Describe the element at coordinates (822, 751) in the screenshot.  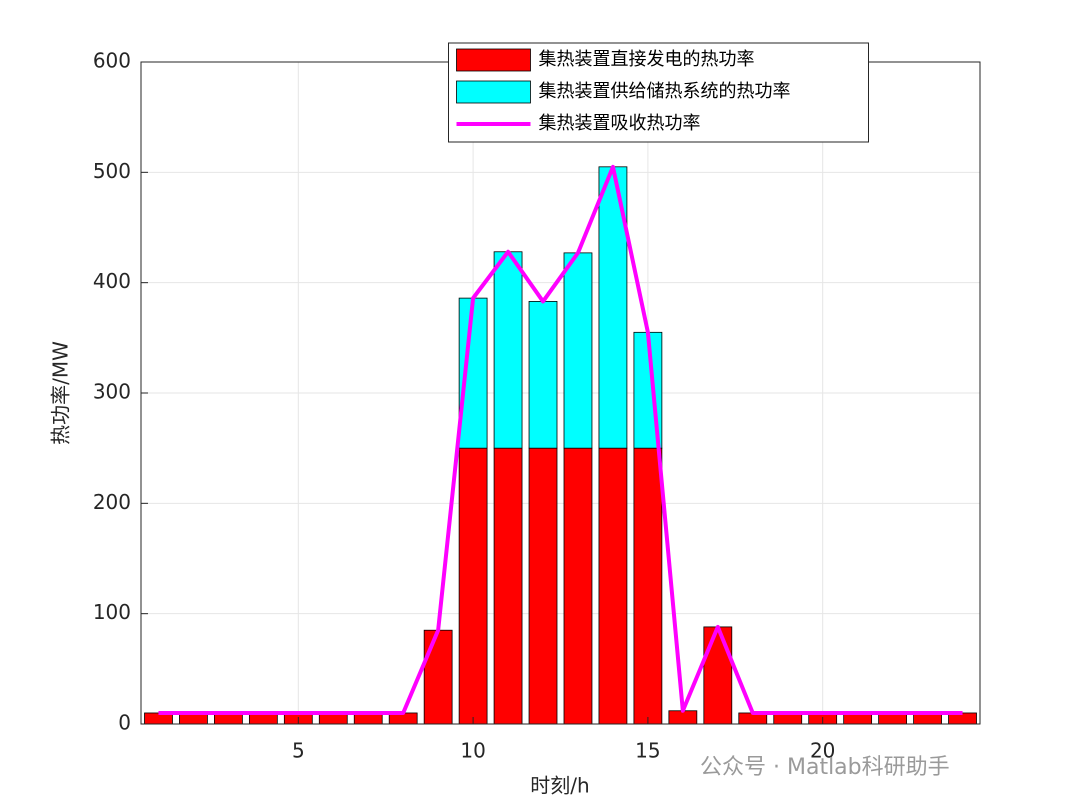
I see `x-tick-label: 20` at that location.